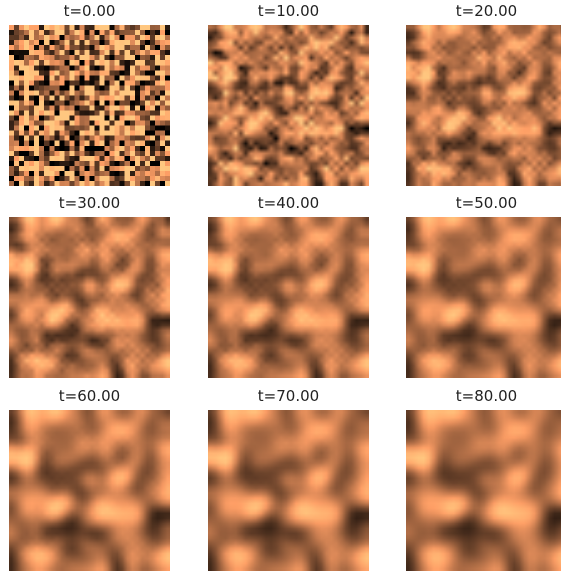 Image resolution: width=561 pixels, height=572 pixels. What do you see at coordinates (89, 203) in the screenshot?
I see `panel-title: t=30.00` at bounding box center [89, 203].